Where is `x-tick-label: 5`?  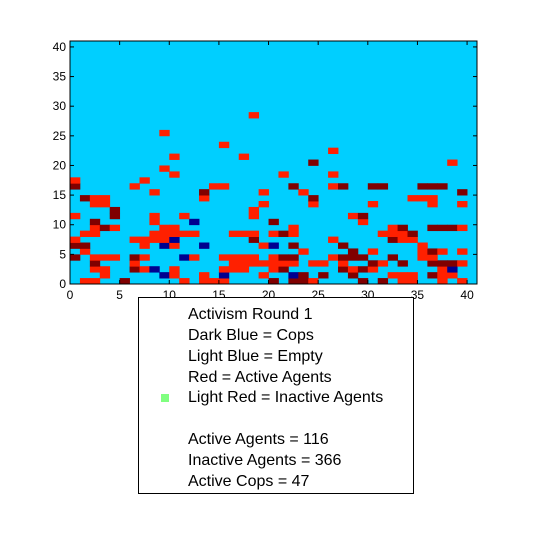 x-tick-label: 5 is located at coordinates (119, 295).